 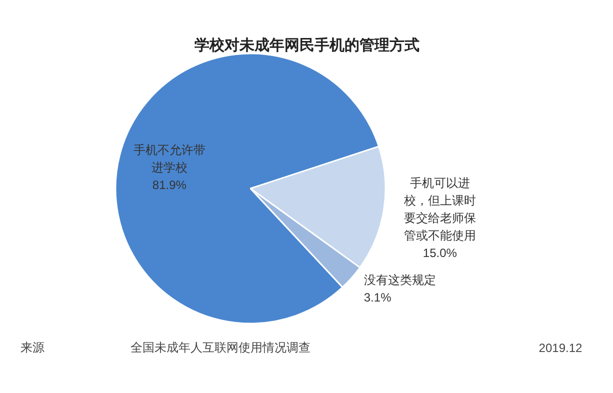 I want to click on data-label: 81.9%, so click(x=169, y=185).